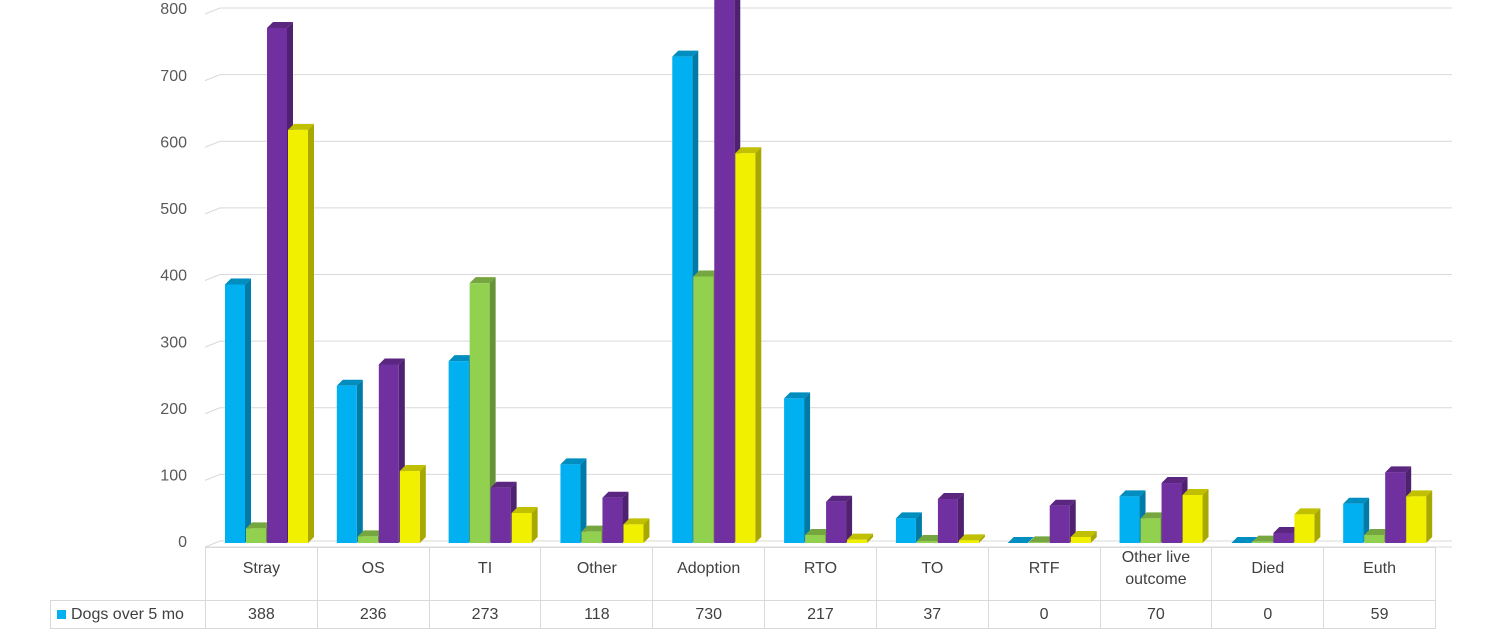 Image resolution: width=1492 pixels, height=630 pixels. What do you see at coordinates (709, 574) in the screenshot?
I see `x-tick-label: Adoption` at bounding box center [709, 574].